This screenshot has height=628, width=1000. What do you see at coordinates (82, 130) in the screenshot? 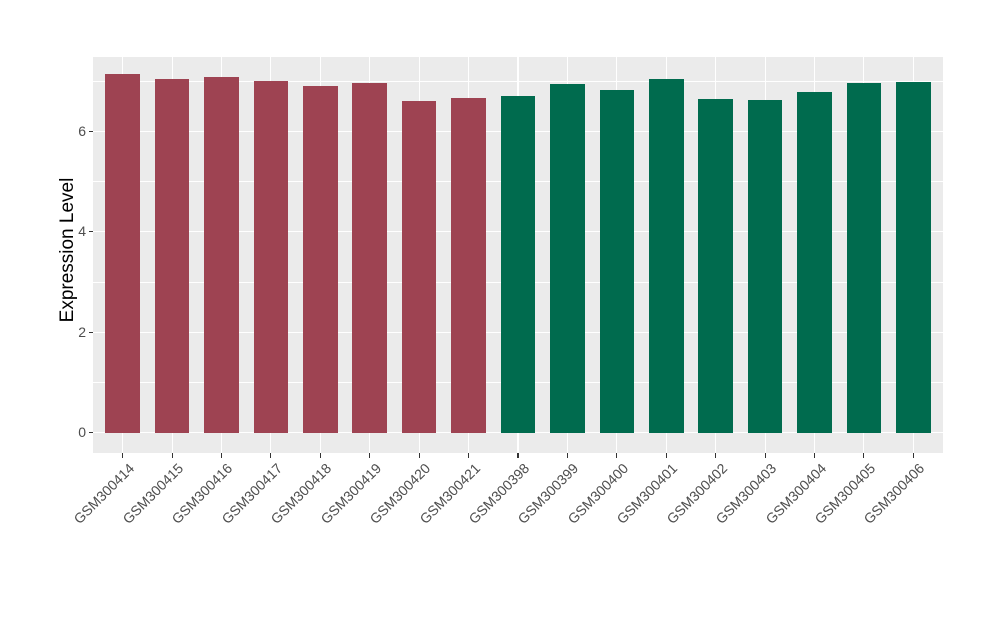
I see `y-tick-label: 6` at bounding box center [82, 130].